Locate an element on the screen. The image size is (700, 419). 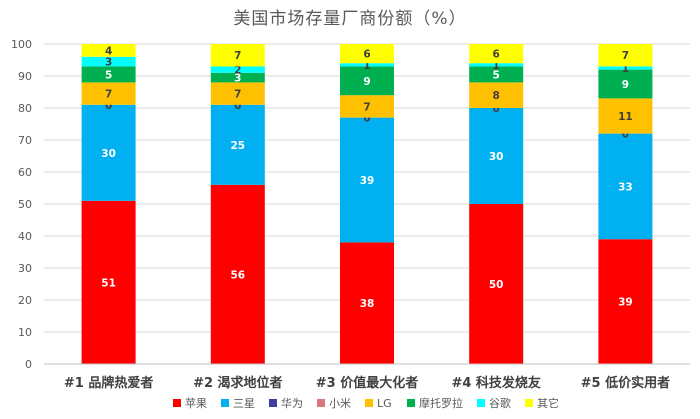
data-label: 8 is located at coordinates (496, 96).